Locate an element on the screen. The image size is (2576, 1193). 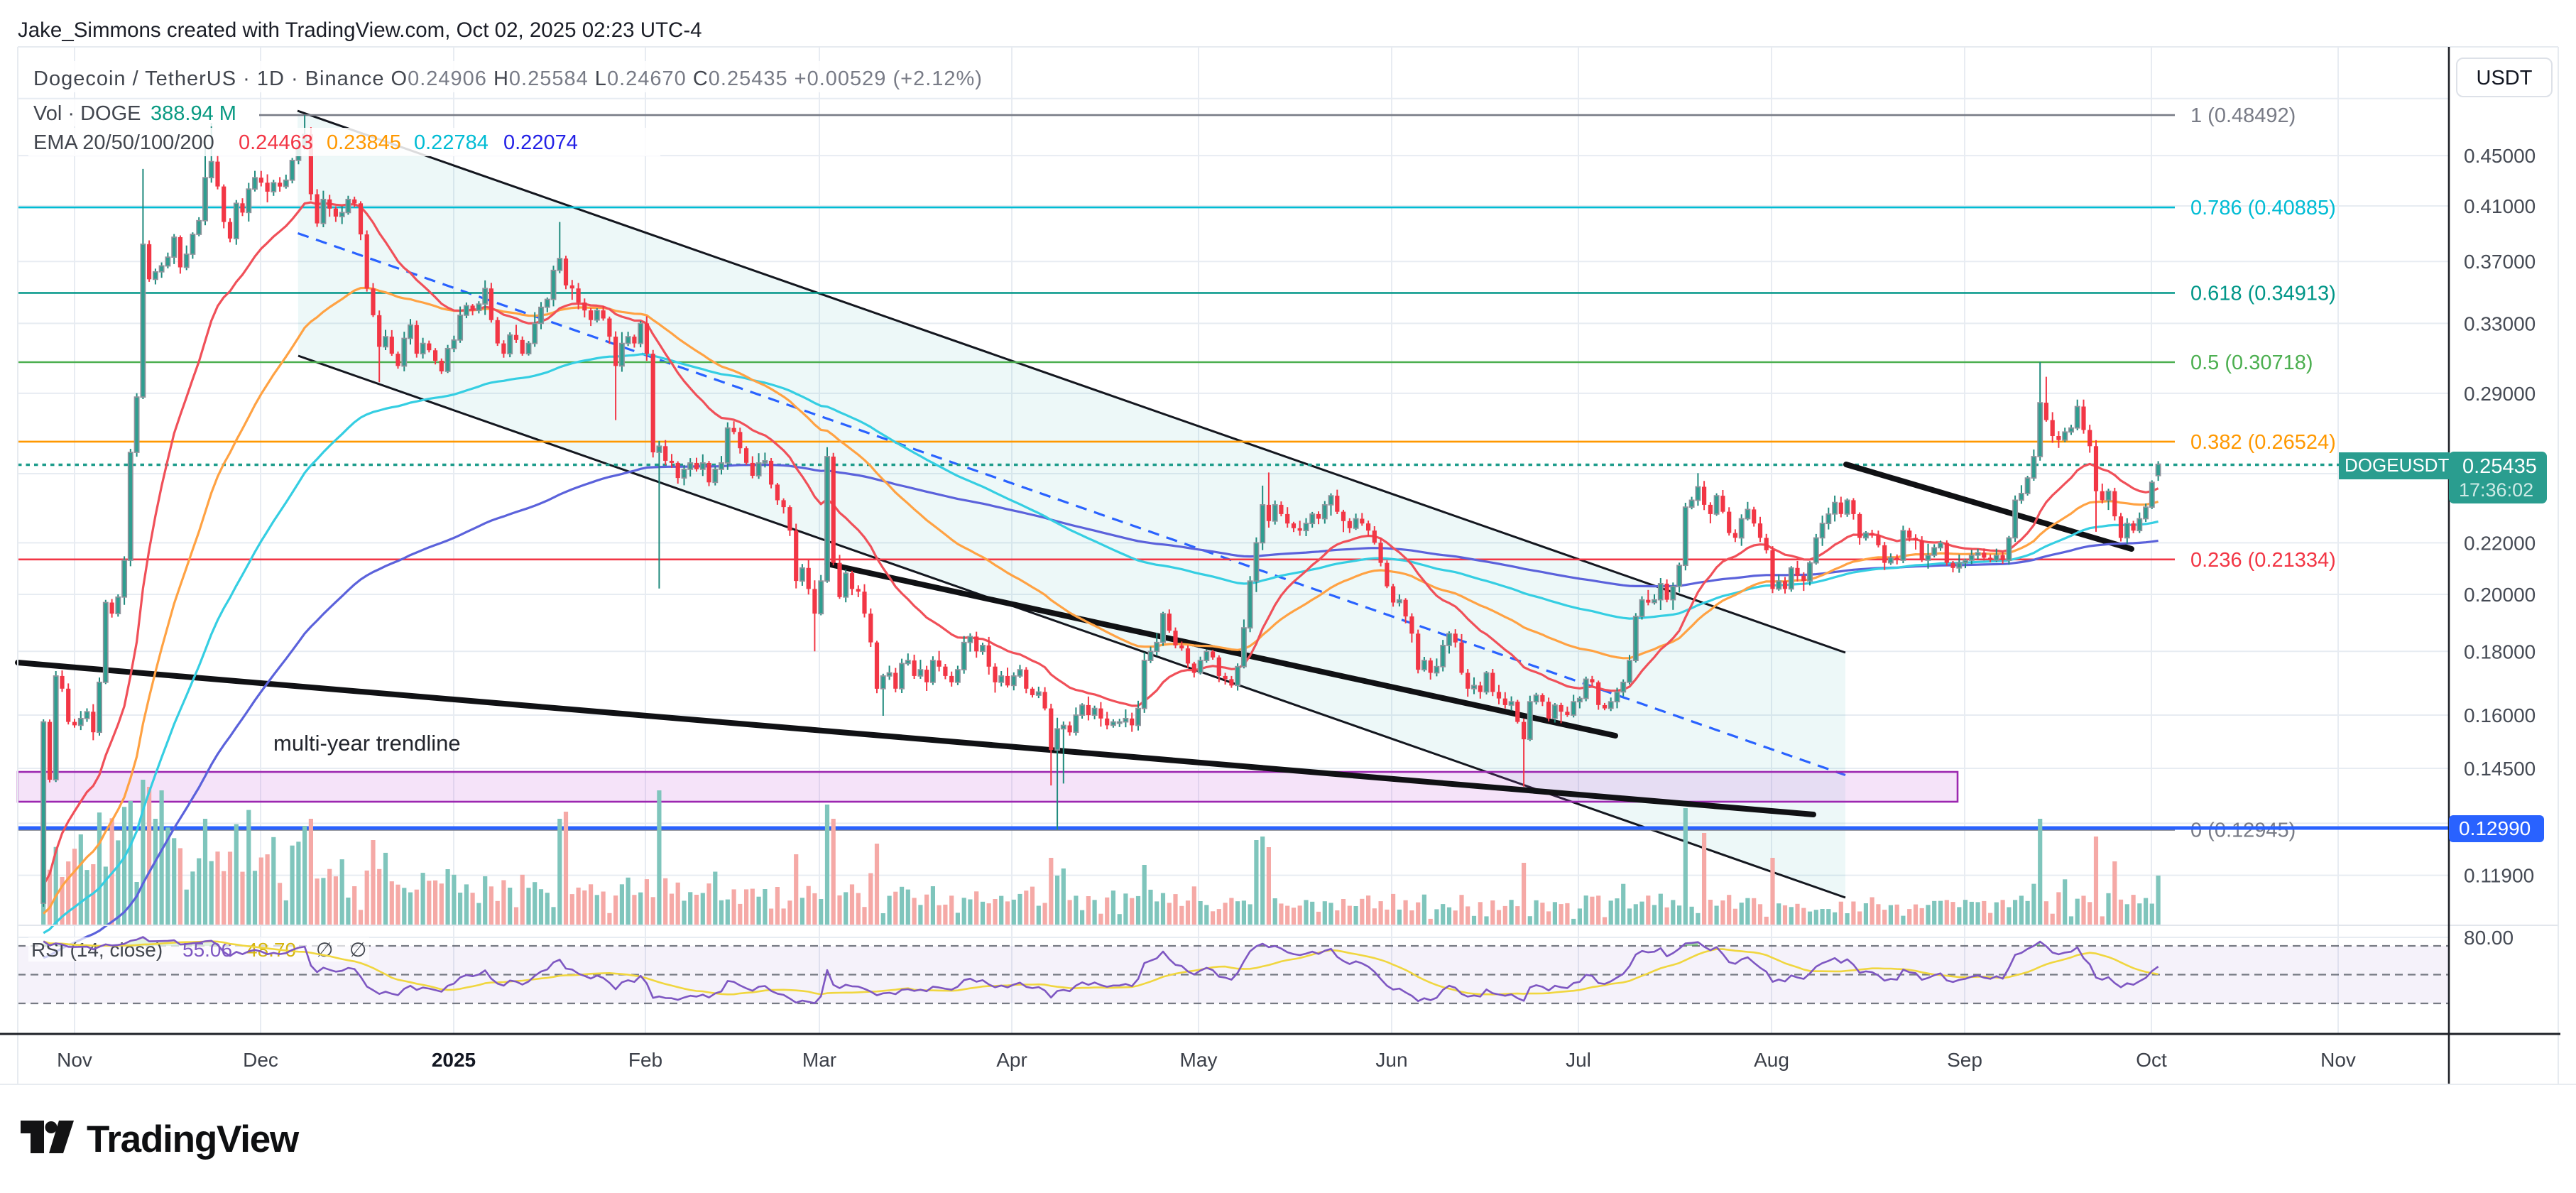
svg-text: USDT is located at coordinates (2505, 78).